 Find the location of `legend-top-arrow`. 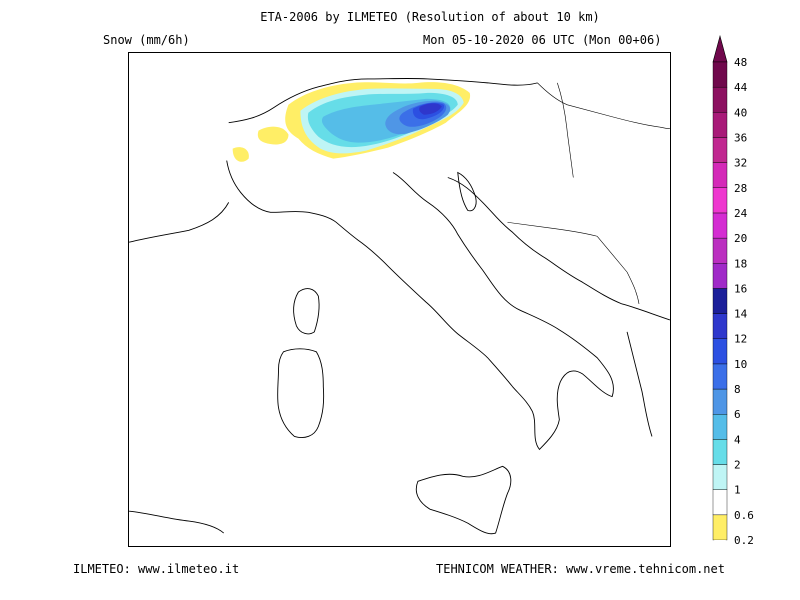

legend-top-arrow is located at coordinates (720, 48).